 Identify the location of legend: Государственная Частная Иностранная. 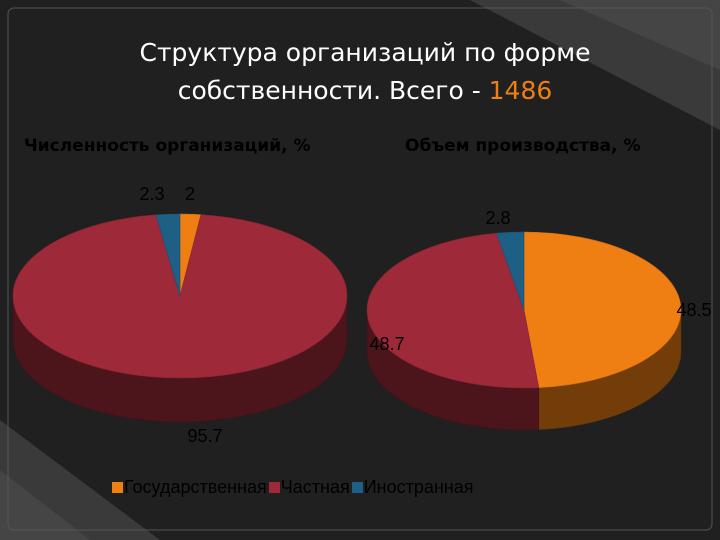
(293, 487).